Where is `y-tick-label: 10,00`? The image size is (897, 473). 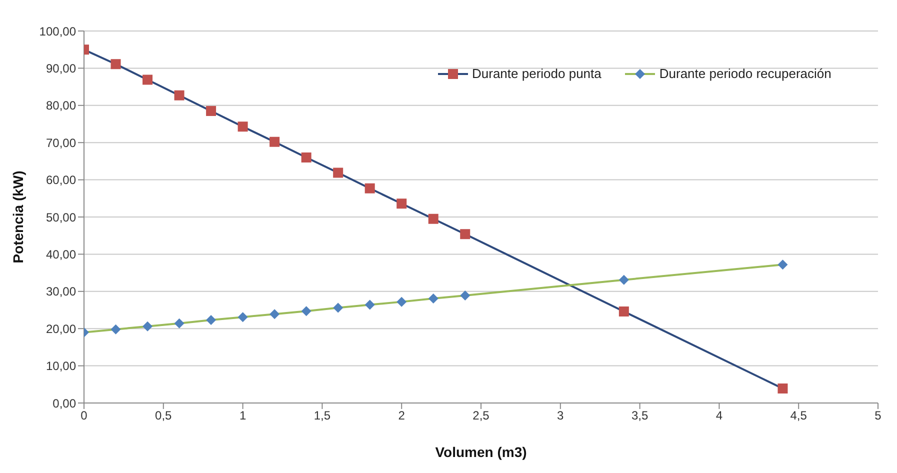
y-tick-label: 10,00 is located at coordinates (61, 366).